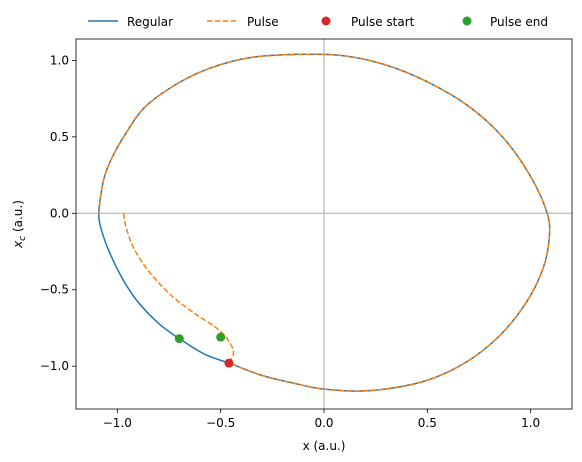 This screenshot has height=462, width=582. I want to click on legend-label-pulse-start: Pulse start, so click(383, 22).